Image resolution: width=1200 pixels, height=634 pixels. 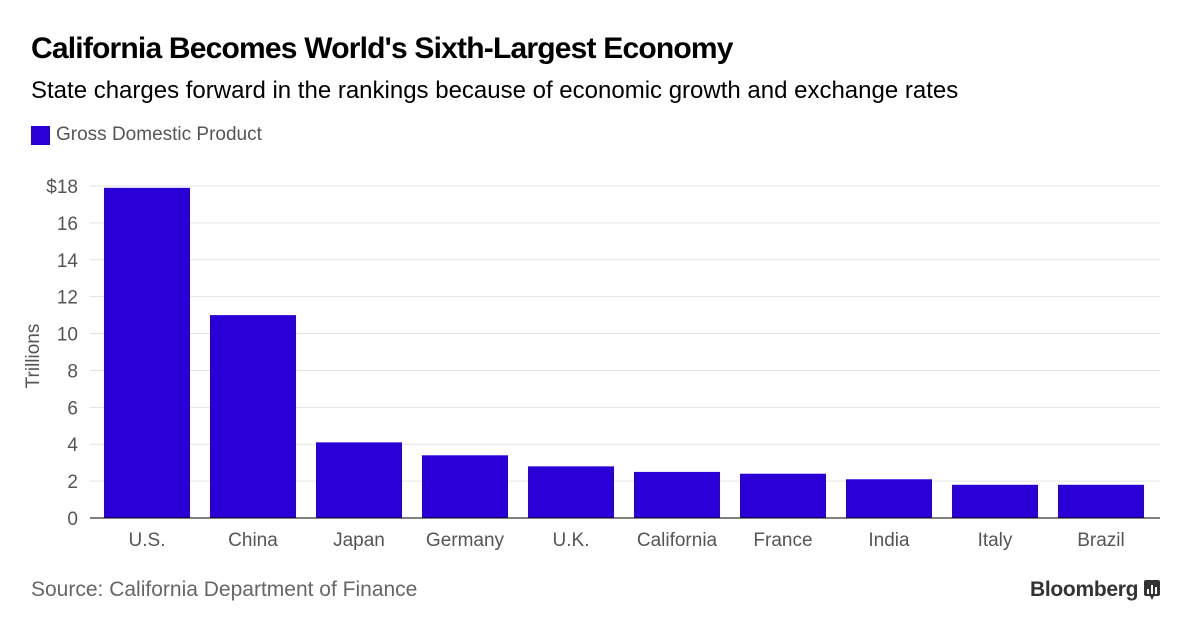 What do you see at coordinates (783, 495) in the screenshot?
I see `bar-france` at bounding box center [783, 495].